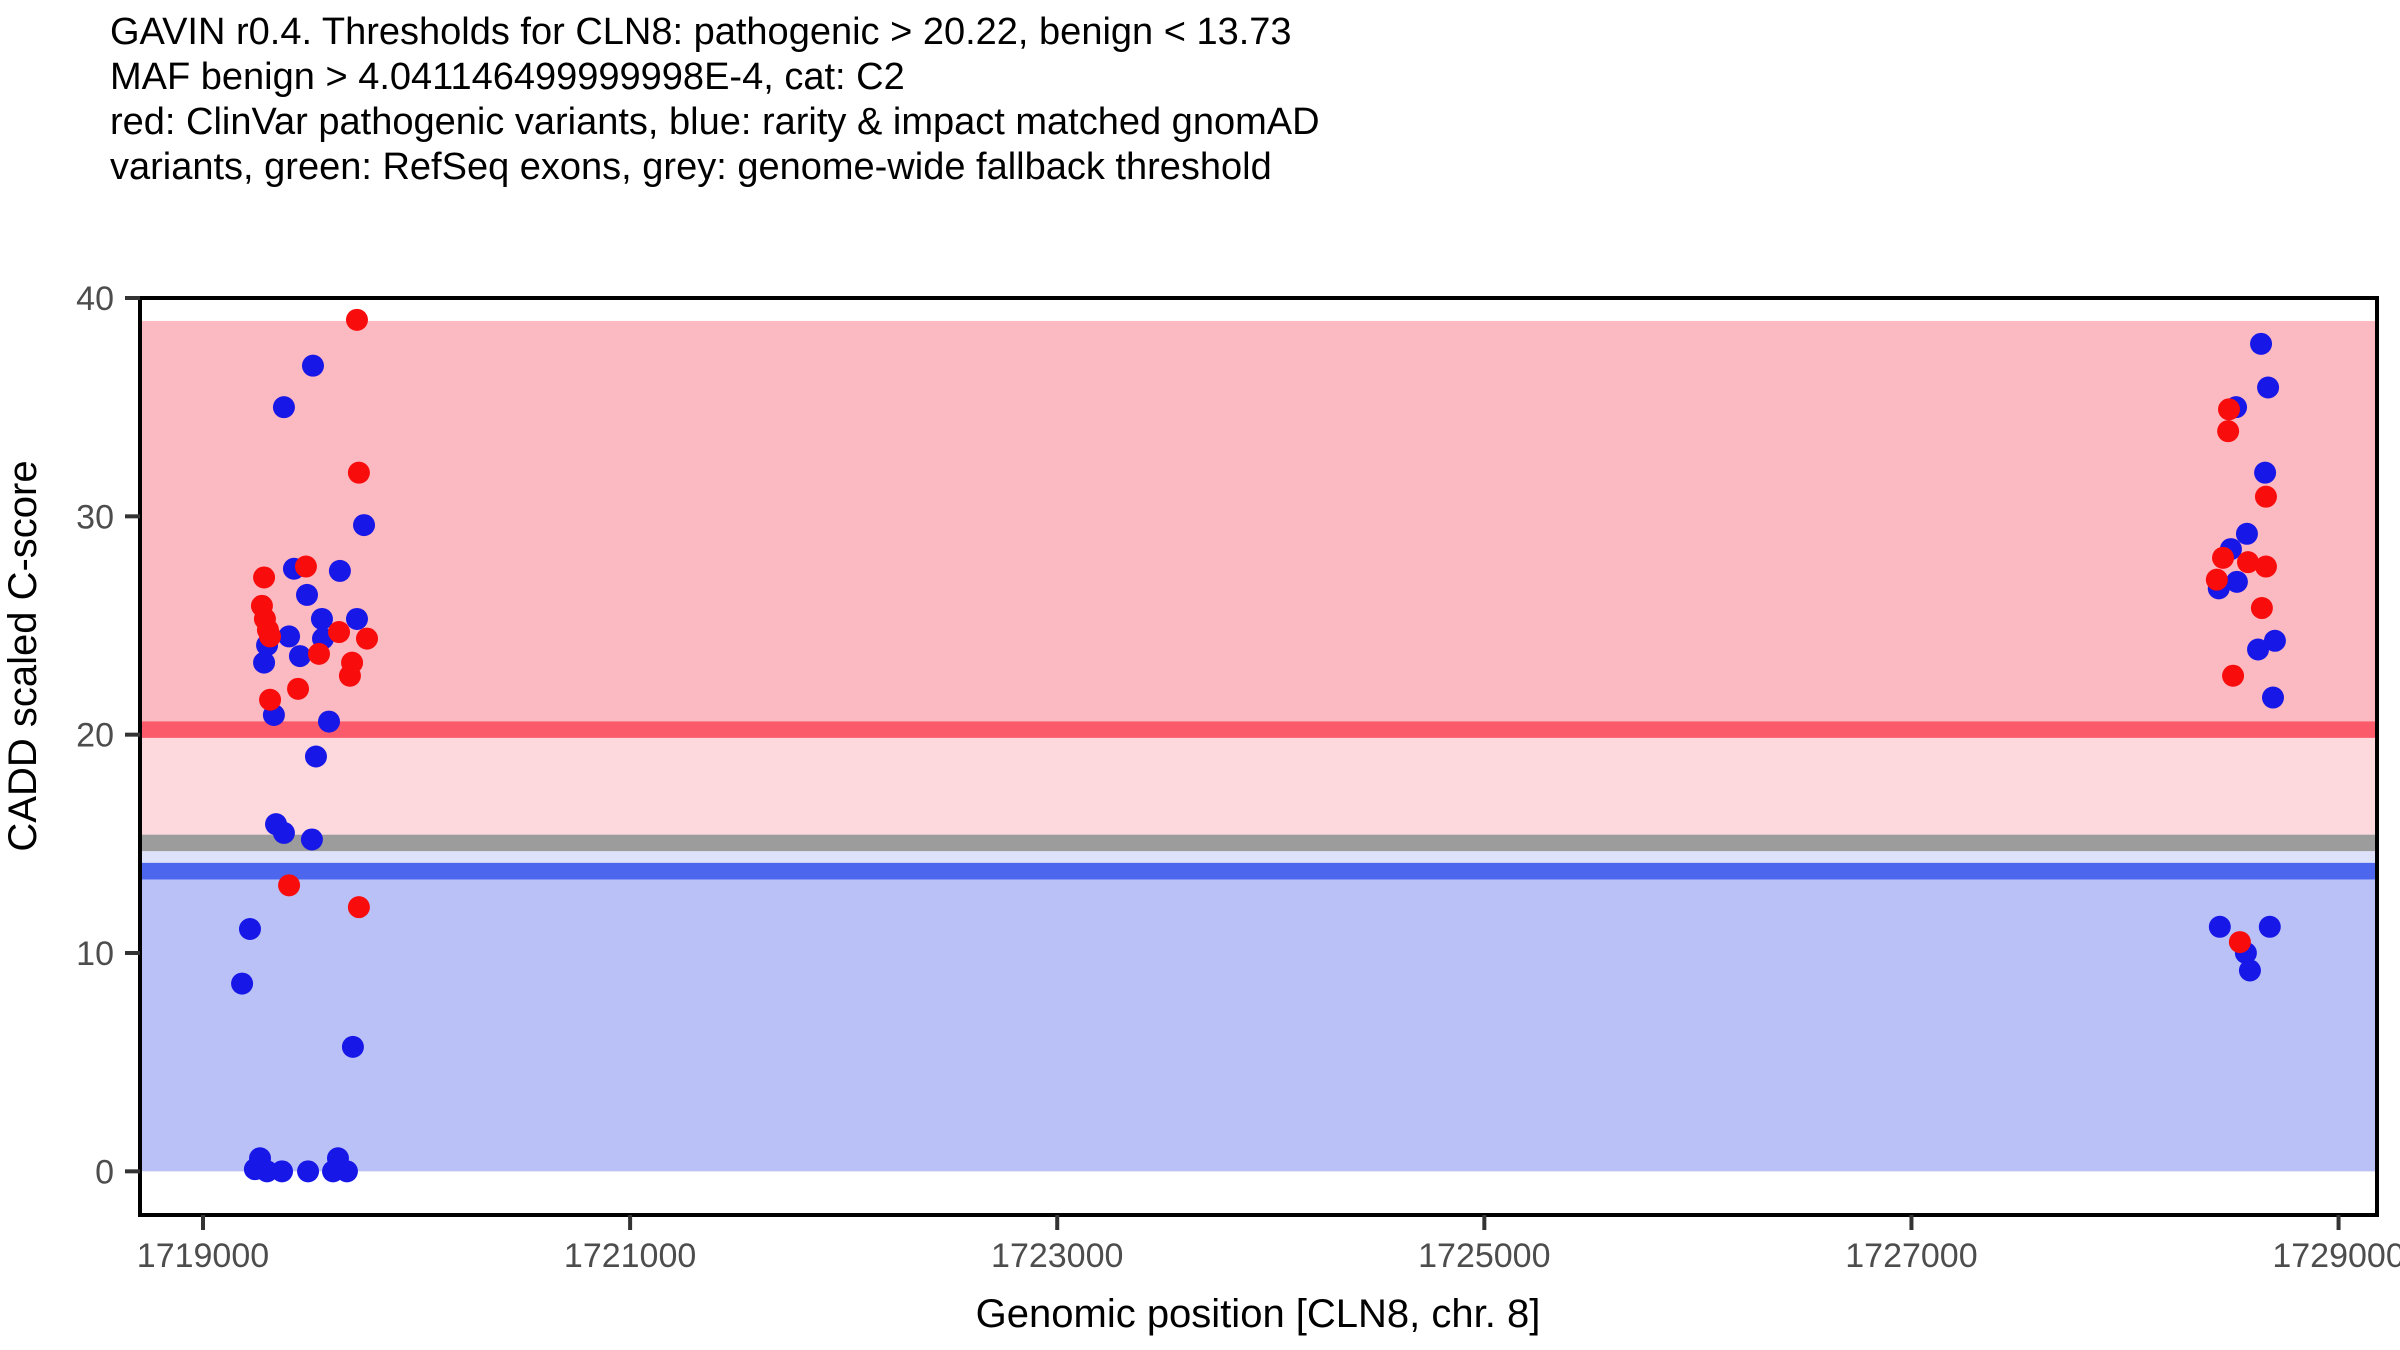 This screenshot has height=1350, width=2400. I want to click on benign-upper-strip, so click(1258, 857).